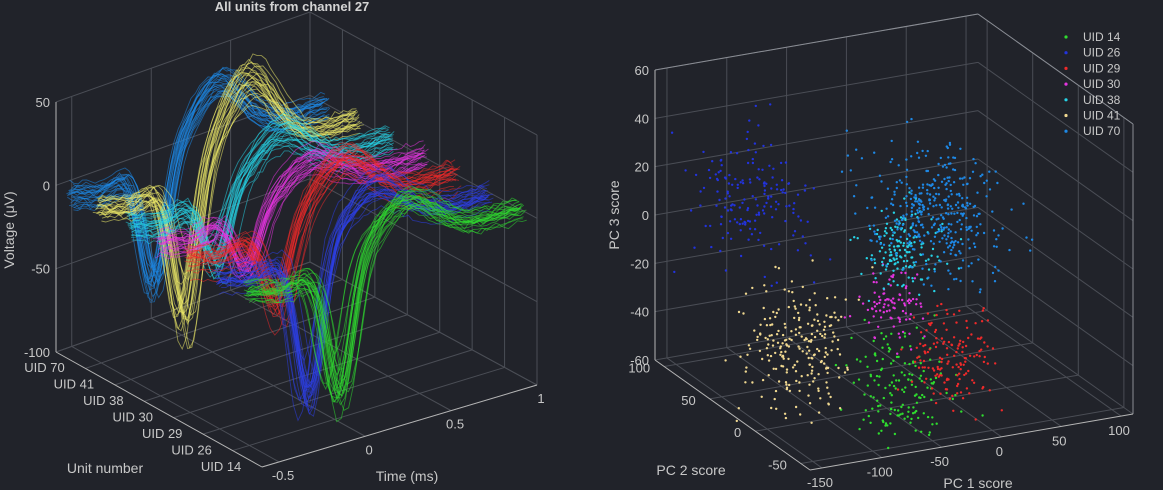 Image resolution: width=1163 pixels, height=490 pixels. I want to click on x-tick-label: -100, so click(880, 472).